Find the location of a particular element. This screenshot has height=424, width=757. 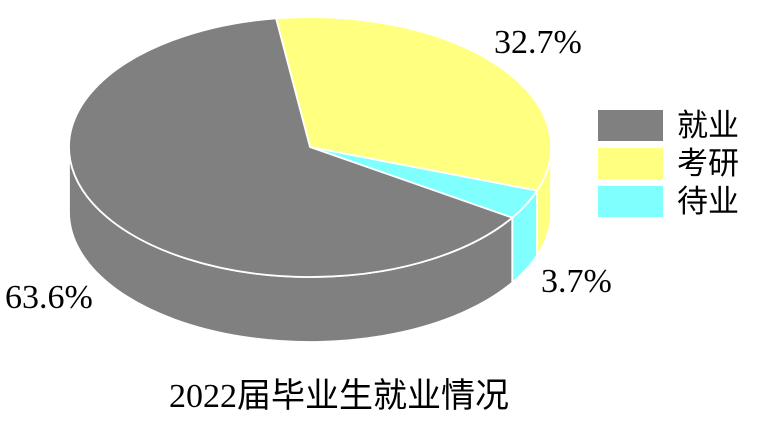

slice-label-unemployed: 3.7% is located at coordinates (576, 281).